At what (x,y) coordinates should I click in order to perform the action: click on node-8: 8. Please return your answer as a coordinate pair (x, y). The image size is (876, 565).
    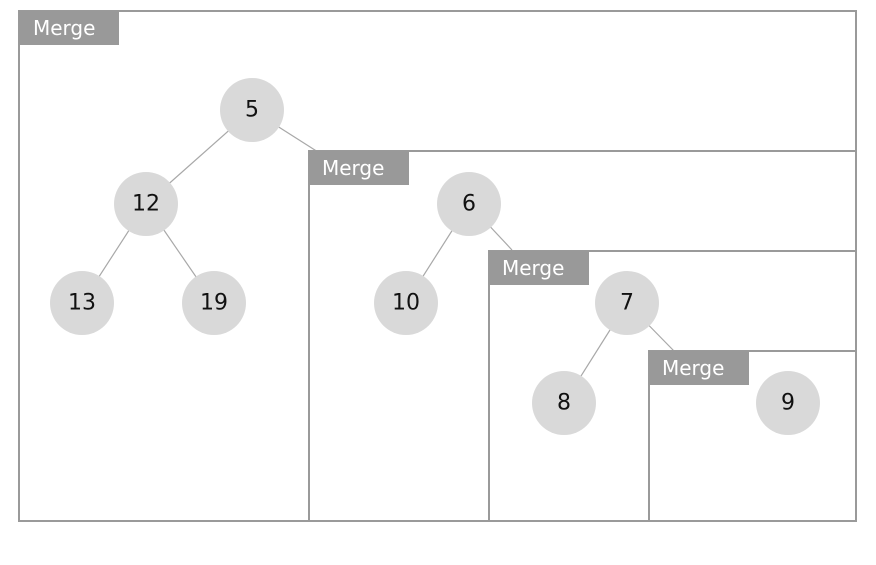
    Looking at the image, I should click on (564, 403).